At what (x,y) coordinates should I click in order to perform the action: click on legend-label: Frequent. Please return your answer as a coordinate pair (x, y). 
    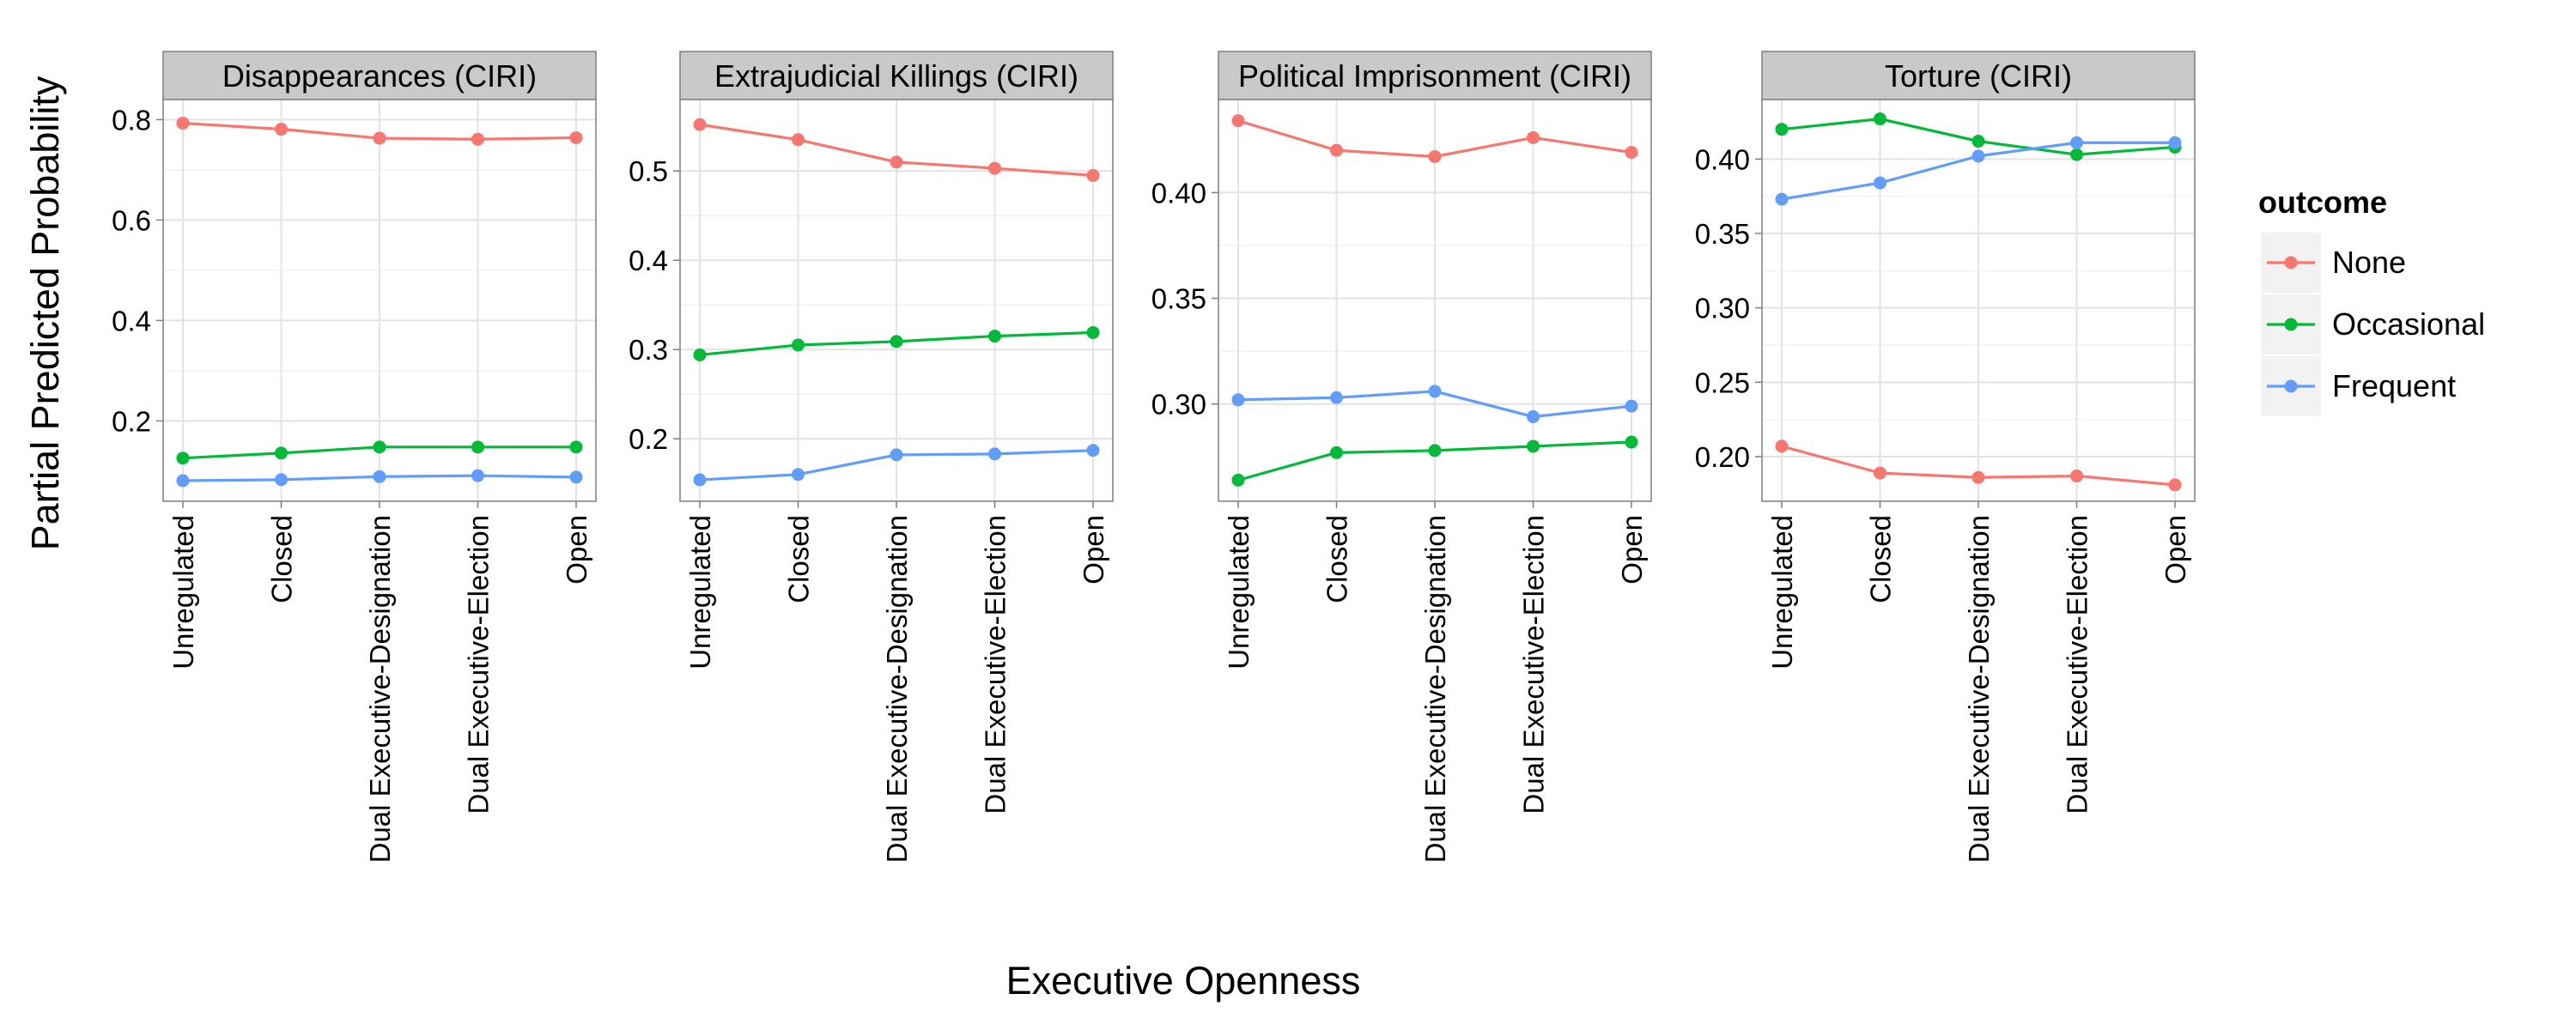
    Looking at the image, I should click on (2394, 385).